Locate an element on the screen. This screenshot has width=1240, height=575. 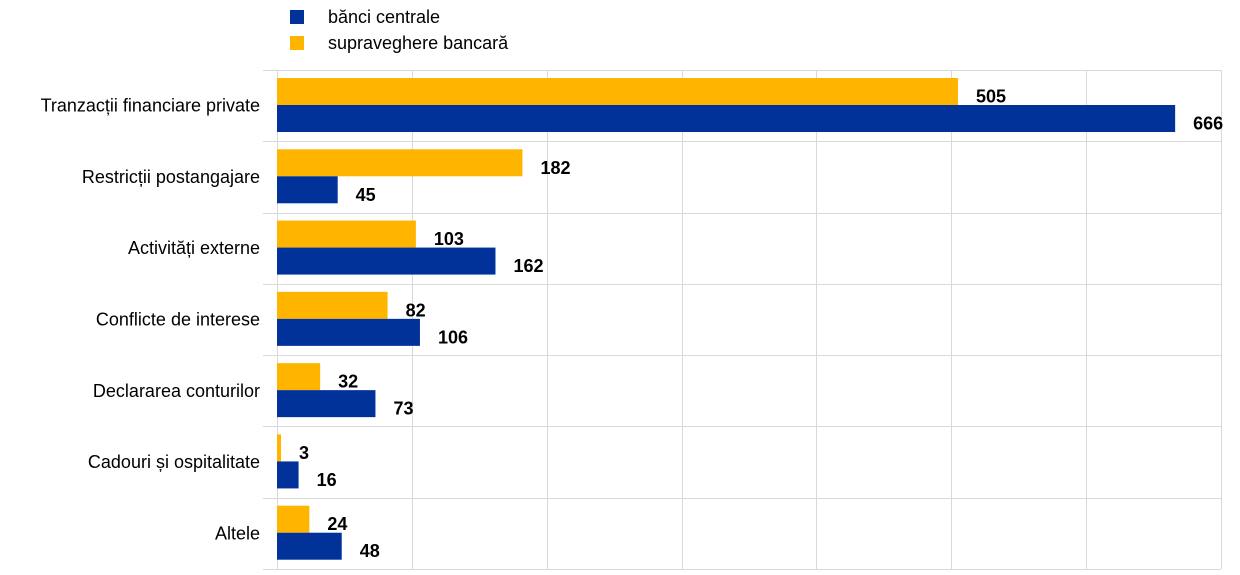
data-label: 162 is located at coordinates (528, 266).